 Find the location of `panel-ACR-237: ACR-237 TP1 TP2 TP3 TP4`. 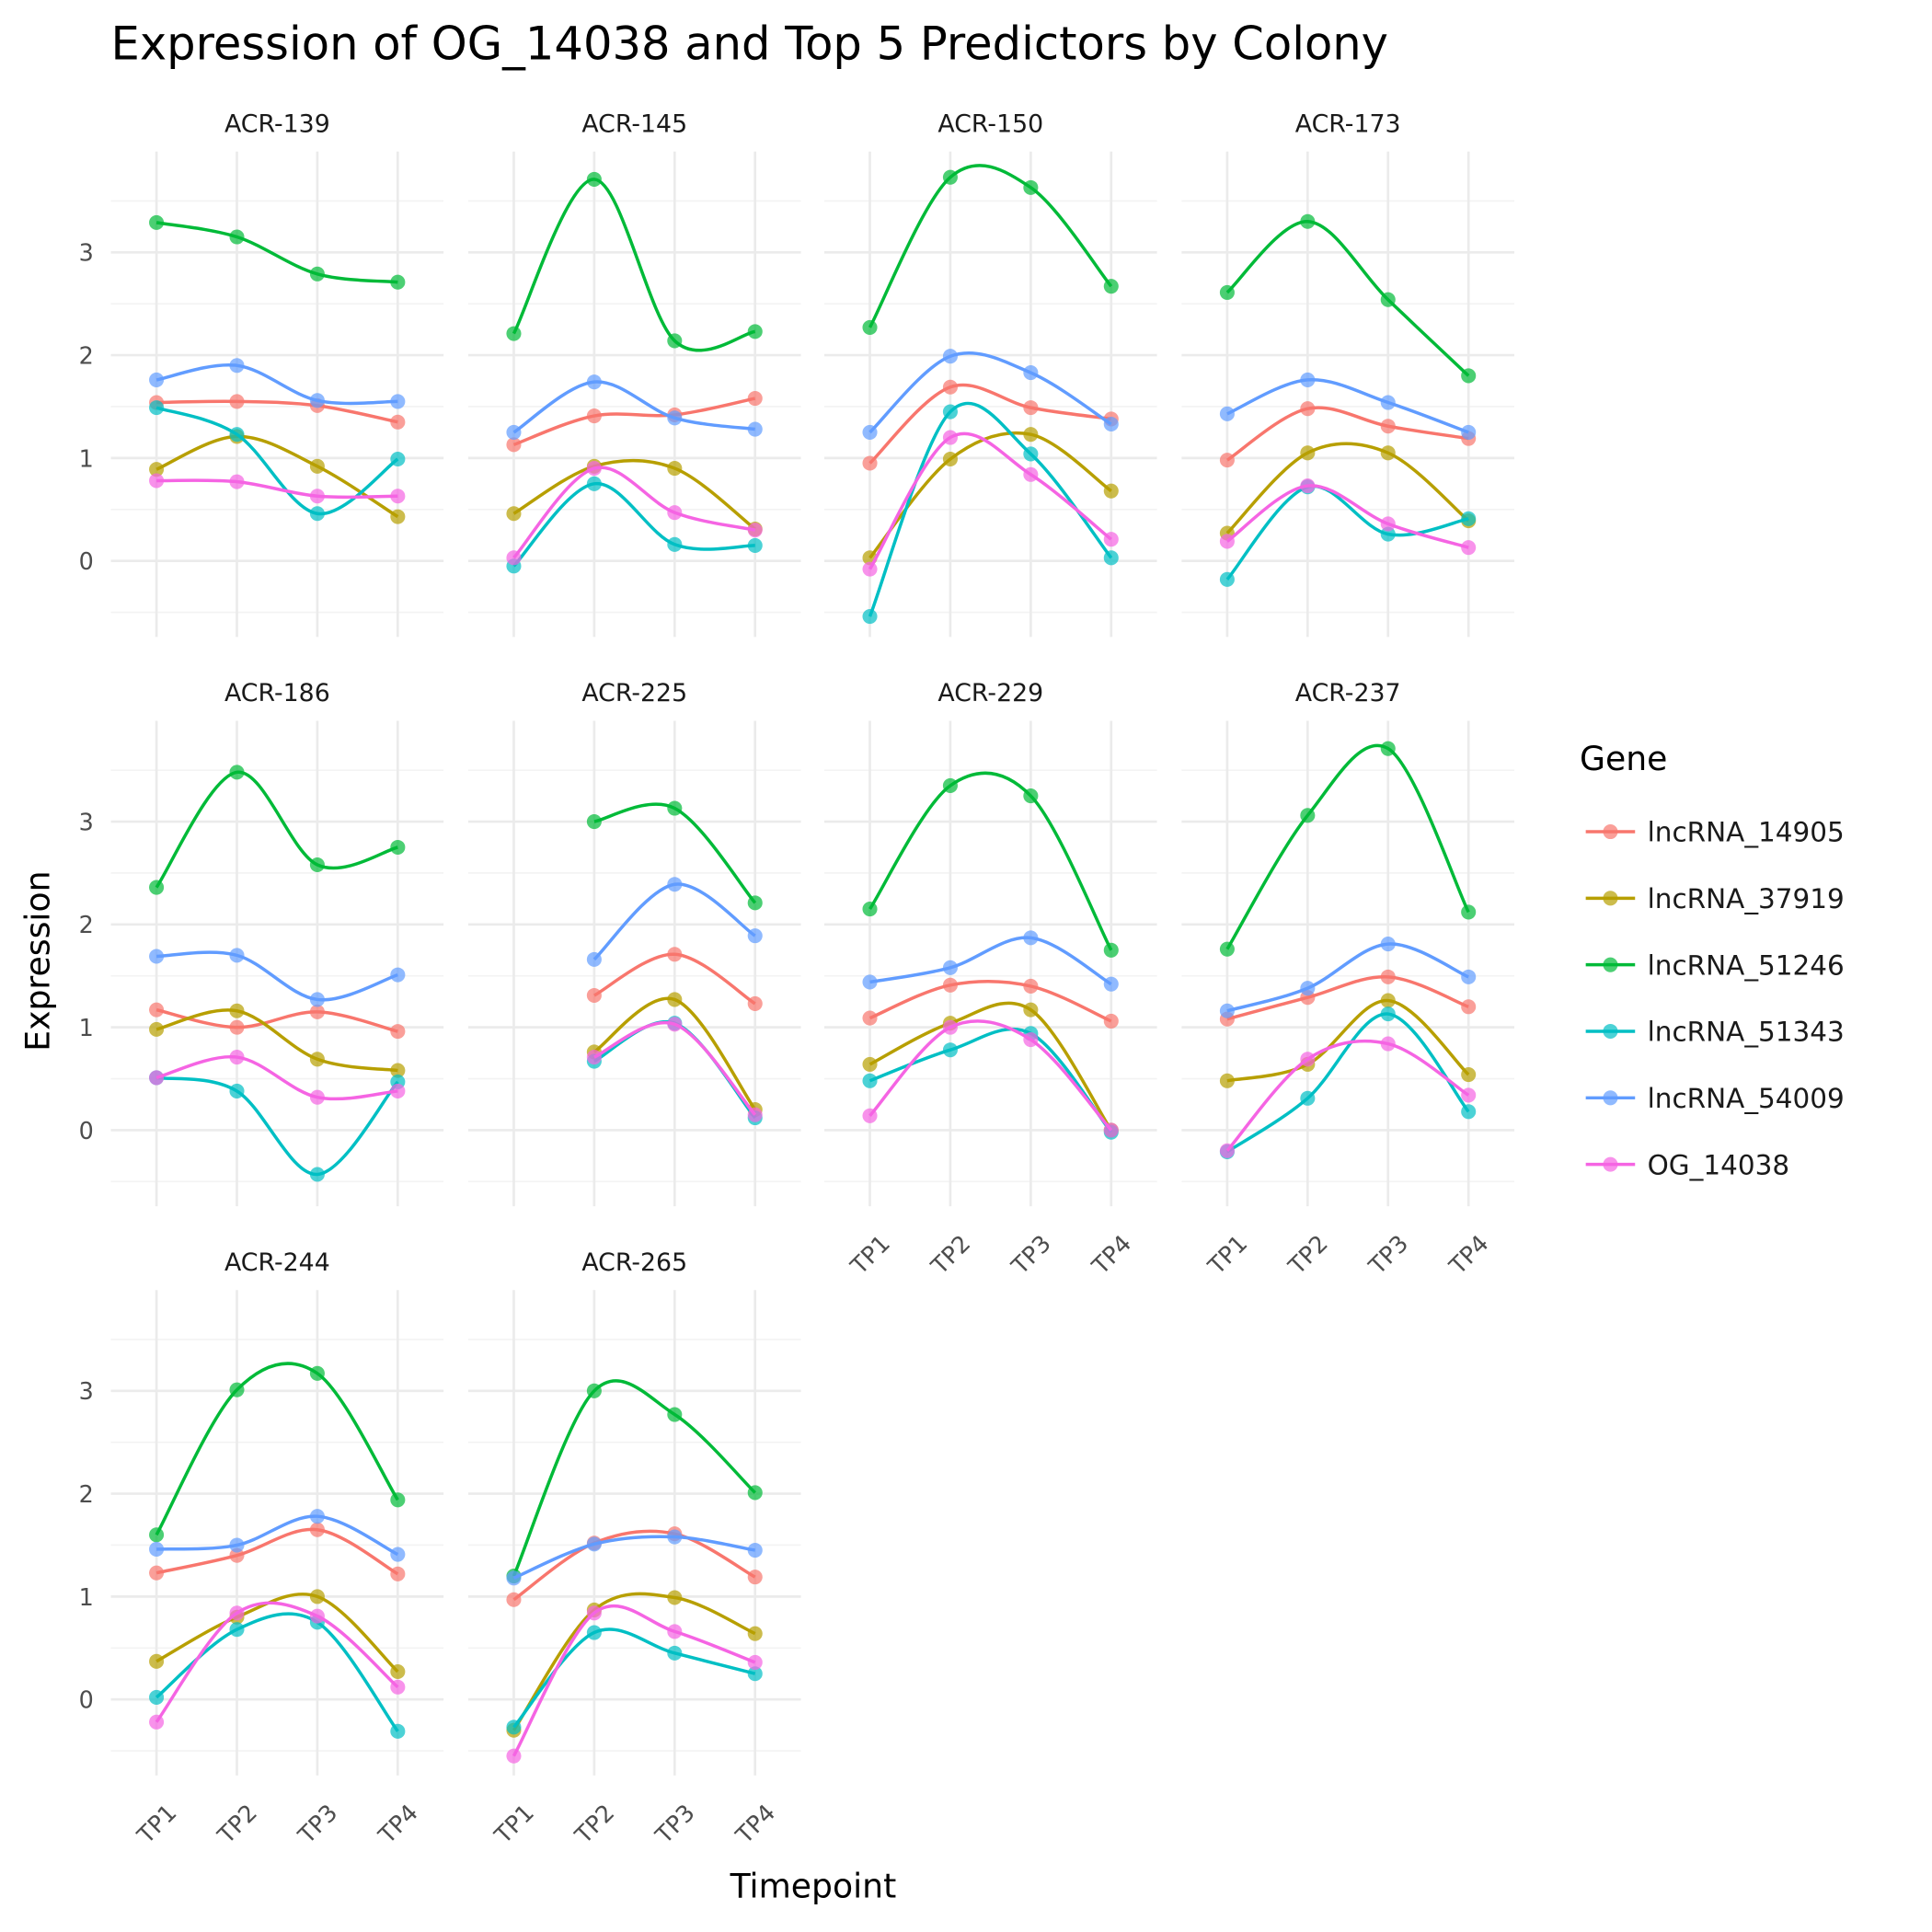

panel-ACR-237: ACR-237 TP1 TP2 TP3 TP4 is located at coordinates (1347, 979).